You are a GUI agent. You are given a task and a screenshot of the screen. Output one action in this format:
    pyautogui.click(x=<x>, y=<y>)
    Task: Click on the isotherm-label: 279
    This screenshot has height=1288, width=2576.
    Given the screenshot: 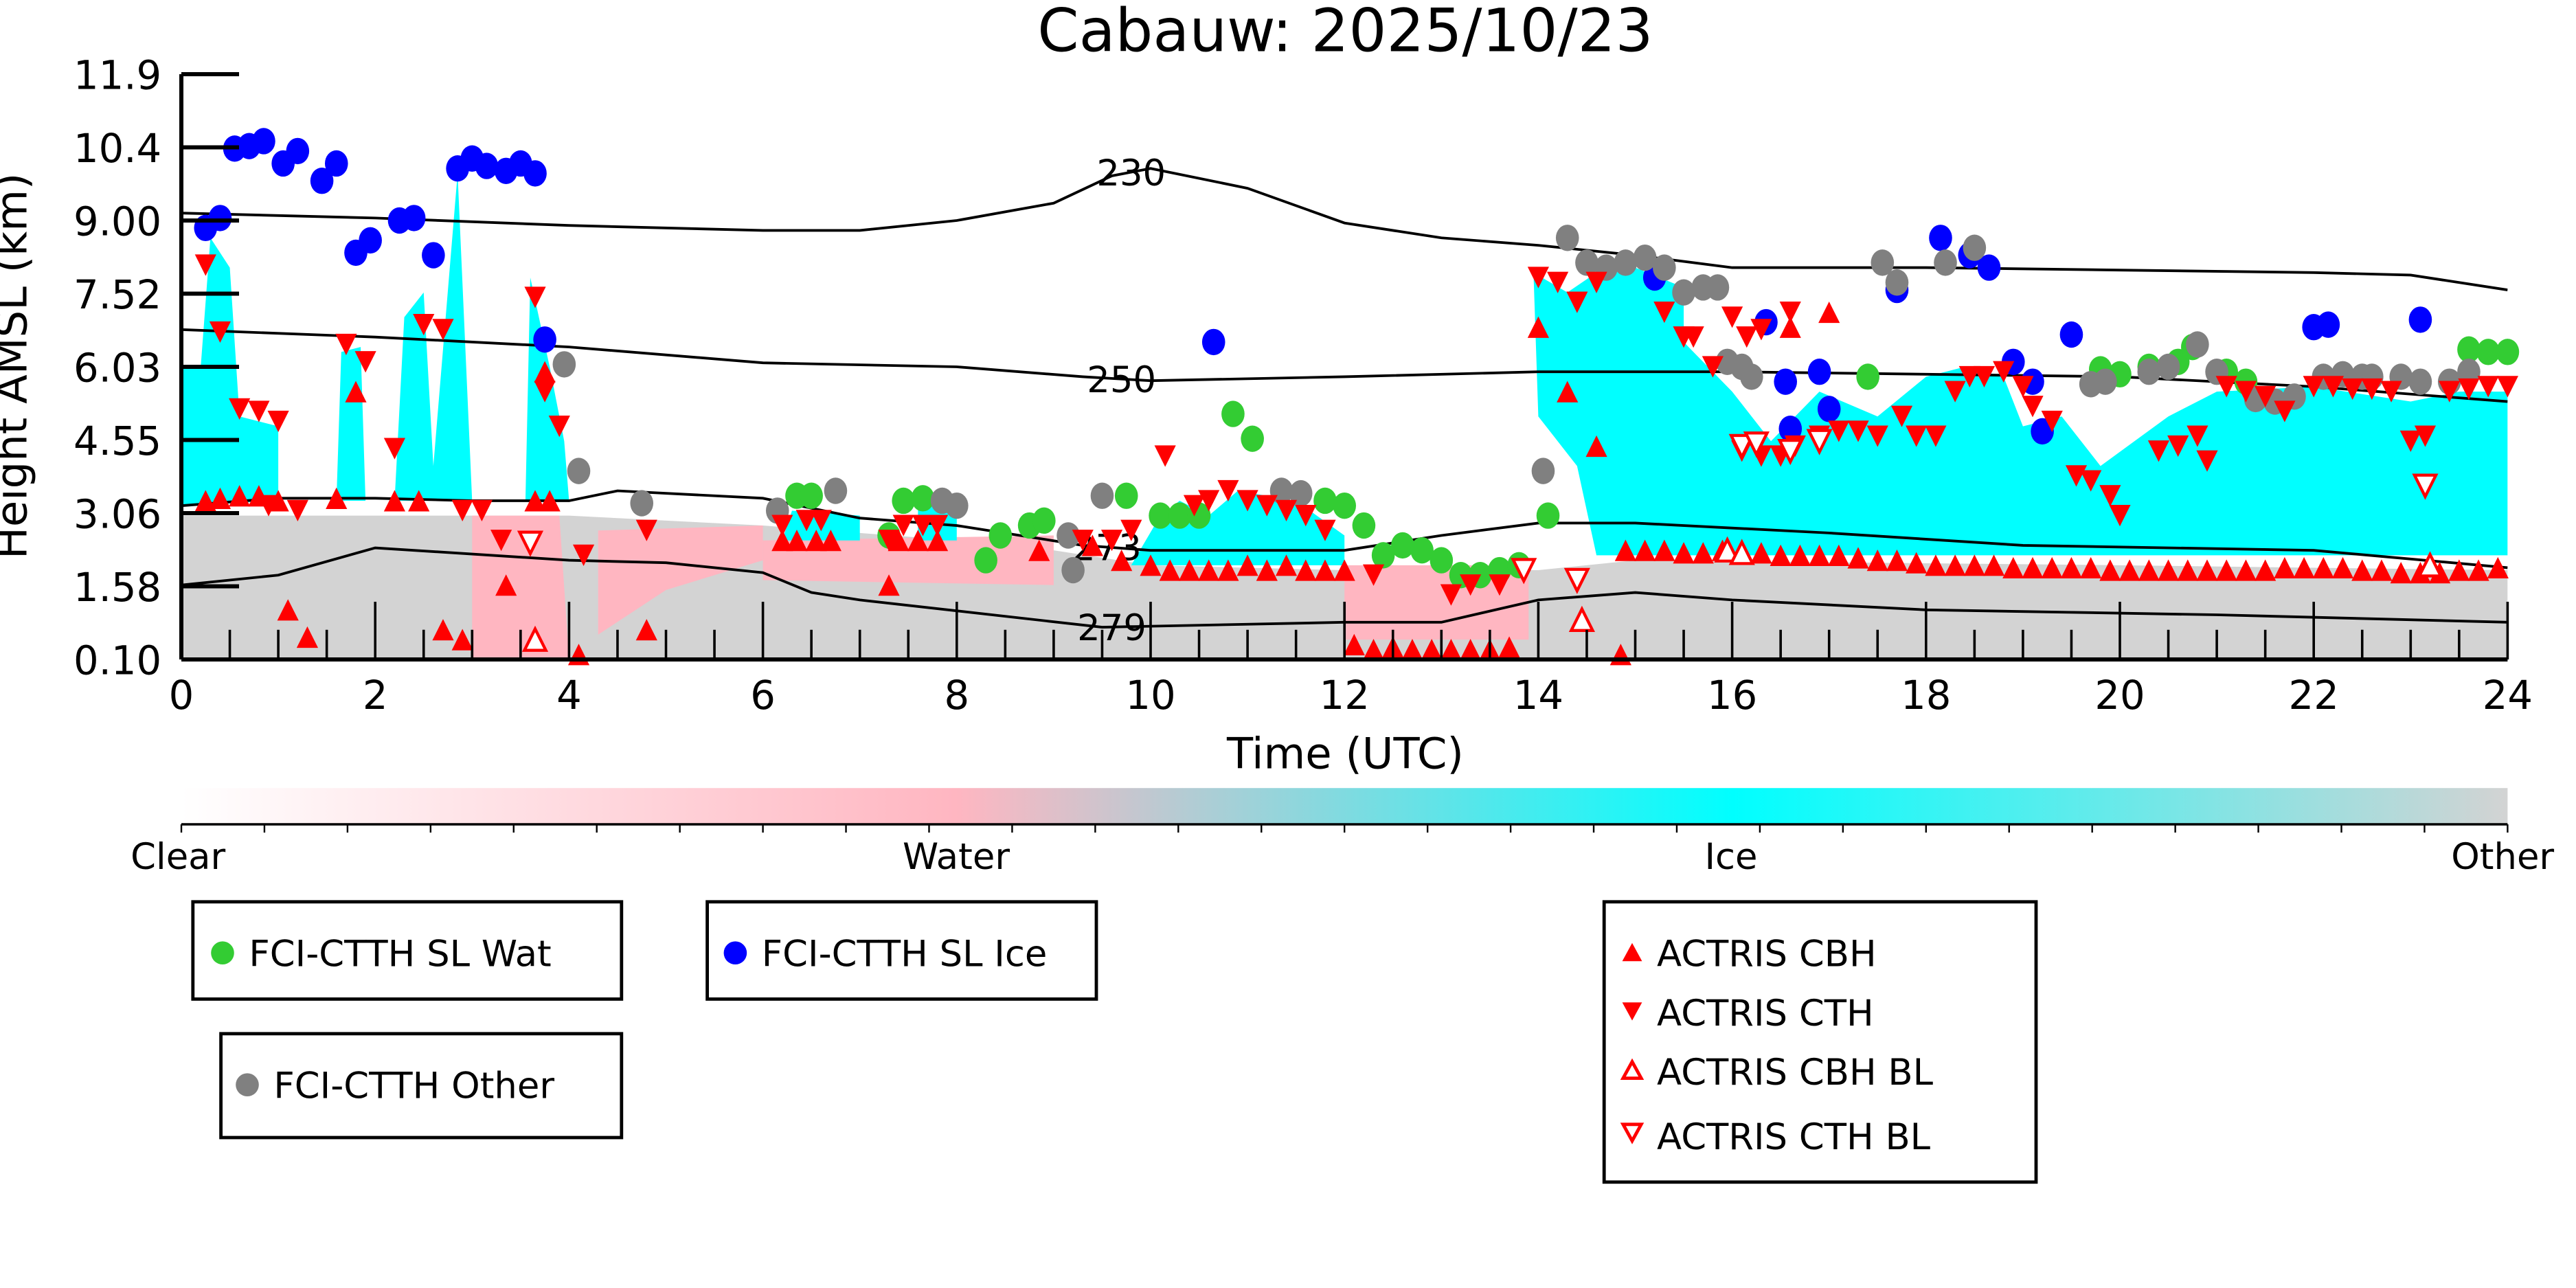 What is the action you would take?
    pyautogui.click(x=1111, y=628)
    